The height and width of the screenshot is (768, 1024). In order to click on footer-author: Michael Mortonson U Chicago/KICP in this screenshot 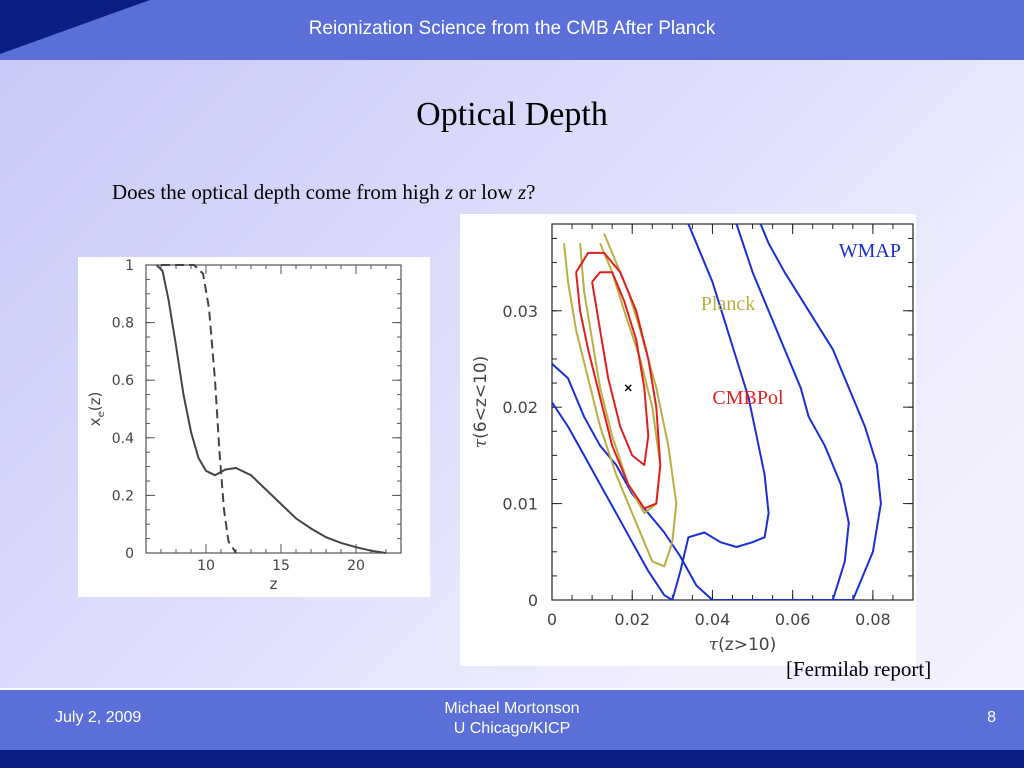, I will do `click(512, 719)`.